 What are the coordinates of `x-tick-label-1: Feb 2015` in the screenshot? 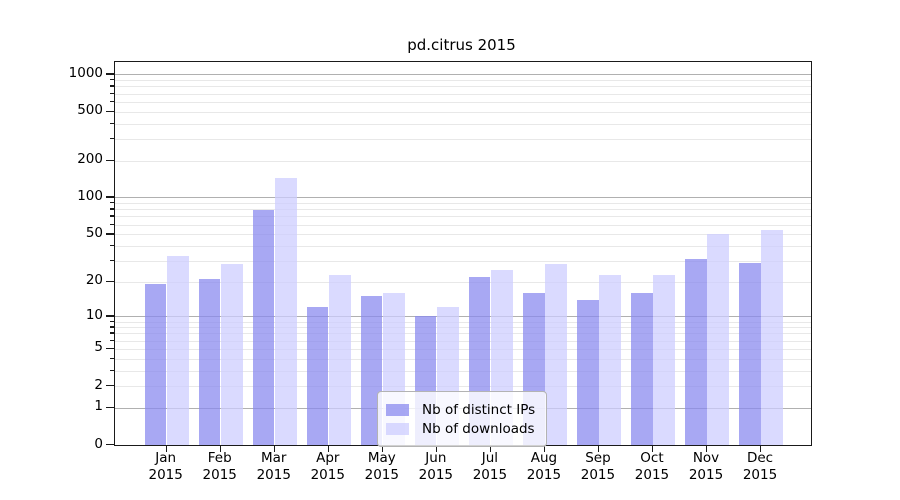 It's located at (219, 466).